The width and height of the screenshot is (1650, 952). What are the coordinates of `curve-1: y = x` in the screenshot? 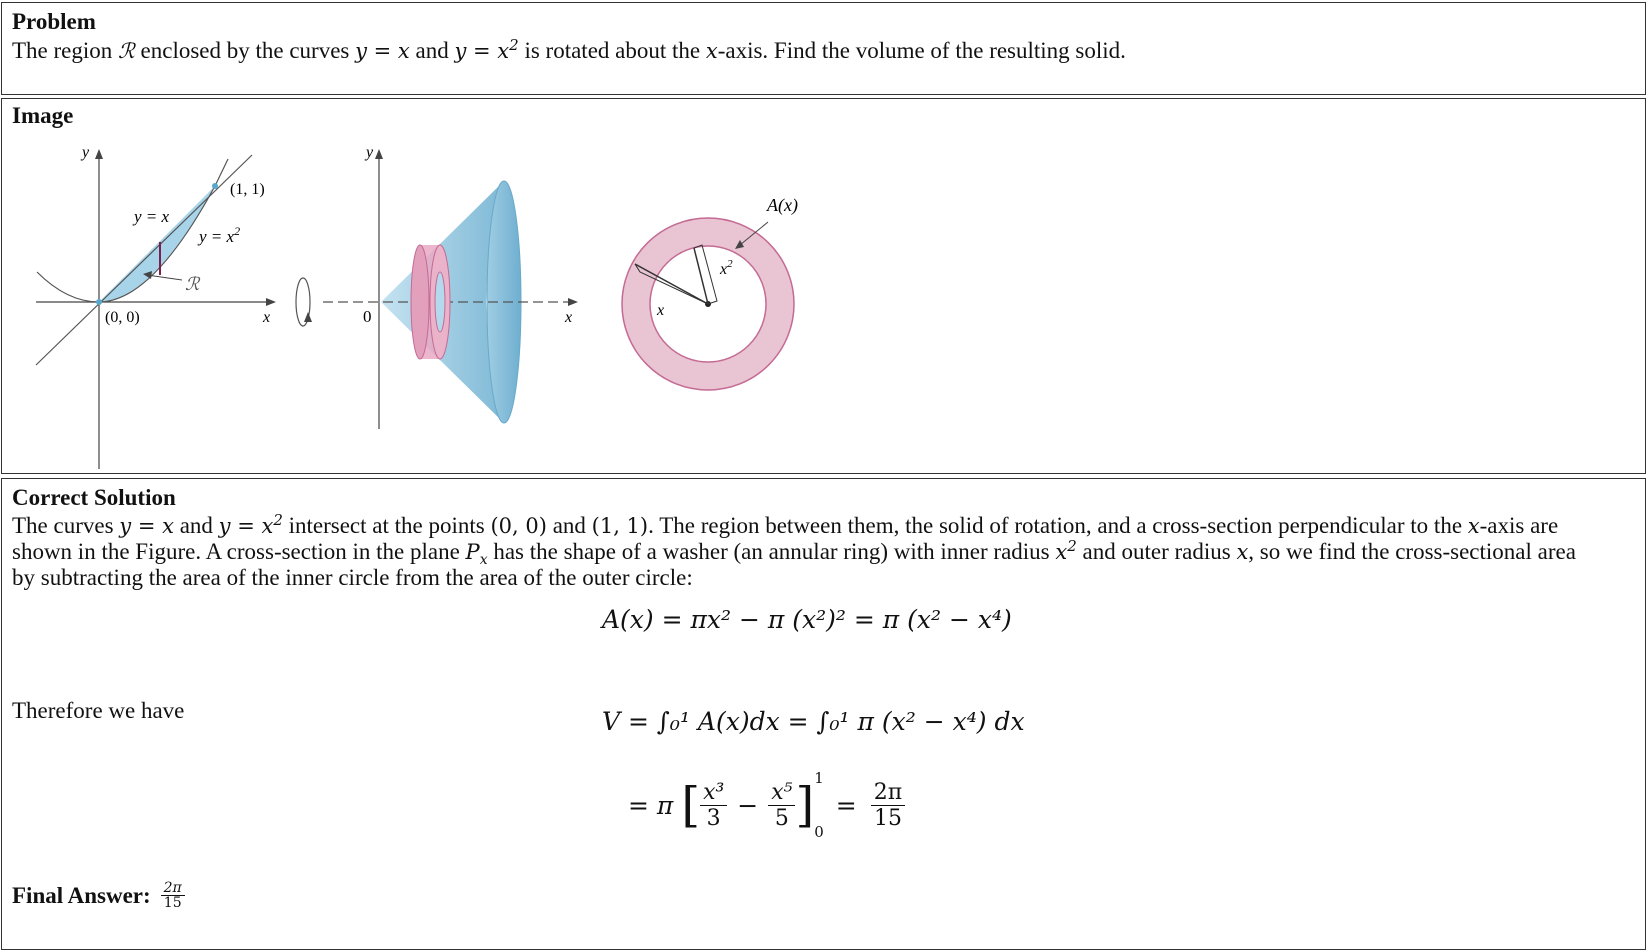 It's located at (382, 51).